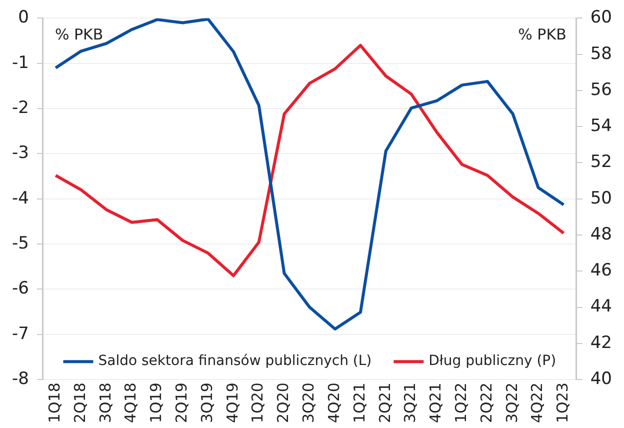 Image resolution: width=624 pixels, height=428 pixels. What do you see at coordinates (333, 402) in the screenshot?
I see `x-tick-label: 4Q20` at bounding box center [333, 402].